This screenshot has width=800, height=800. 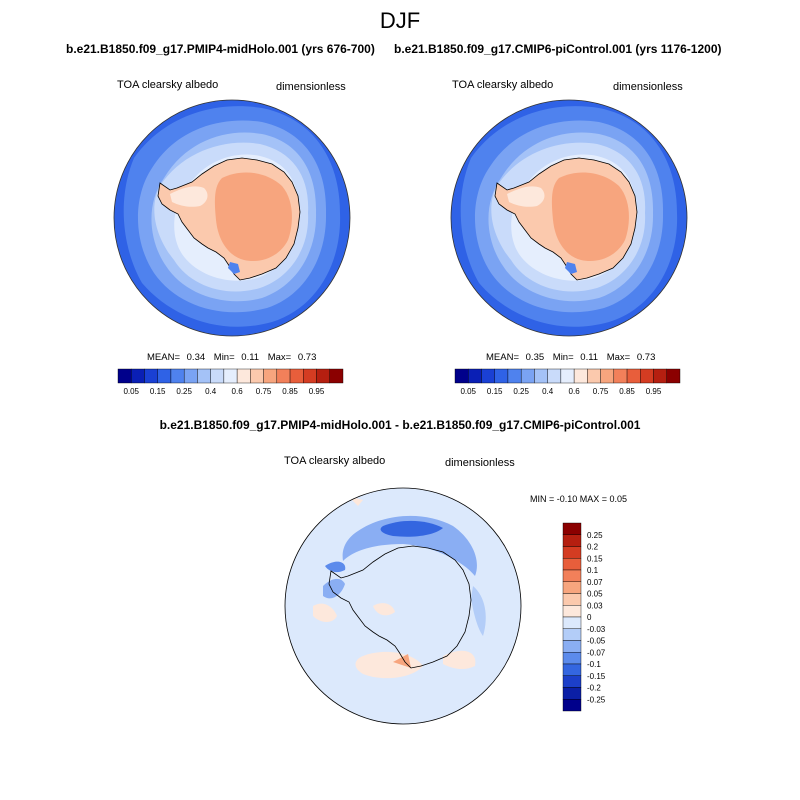 What do you see at coordinates (264, 391) in the screenshot?
I see `panel1-colorbar-tick-label: 0.75` at bounding box center [264, 391].